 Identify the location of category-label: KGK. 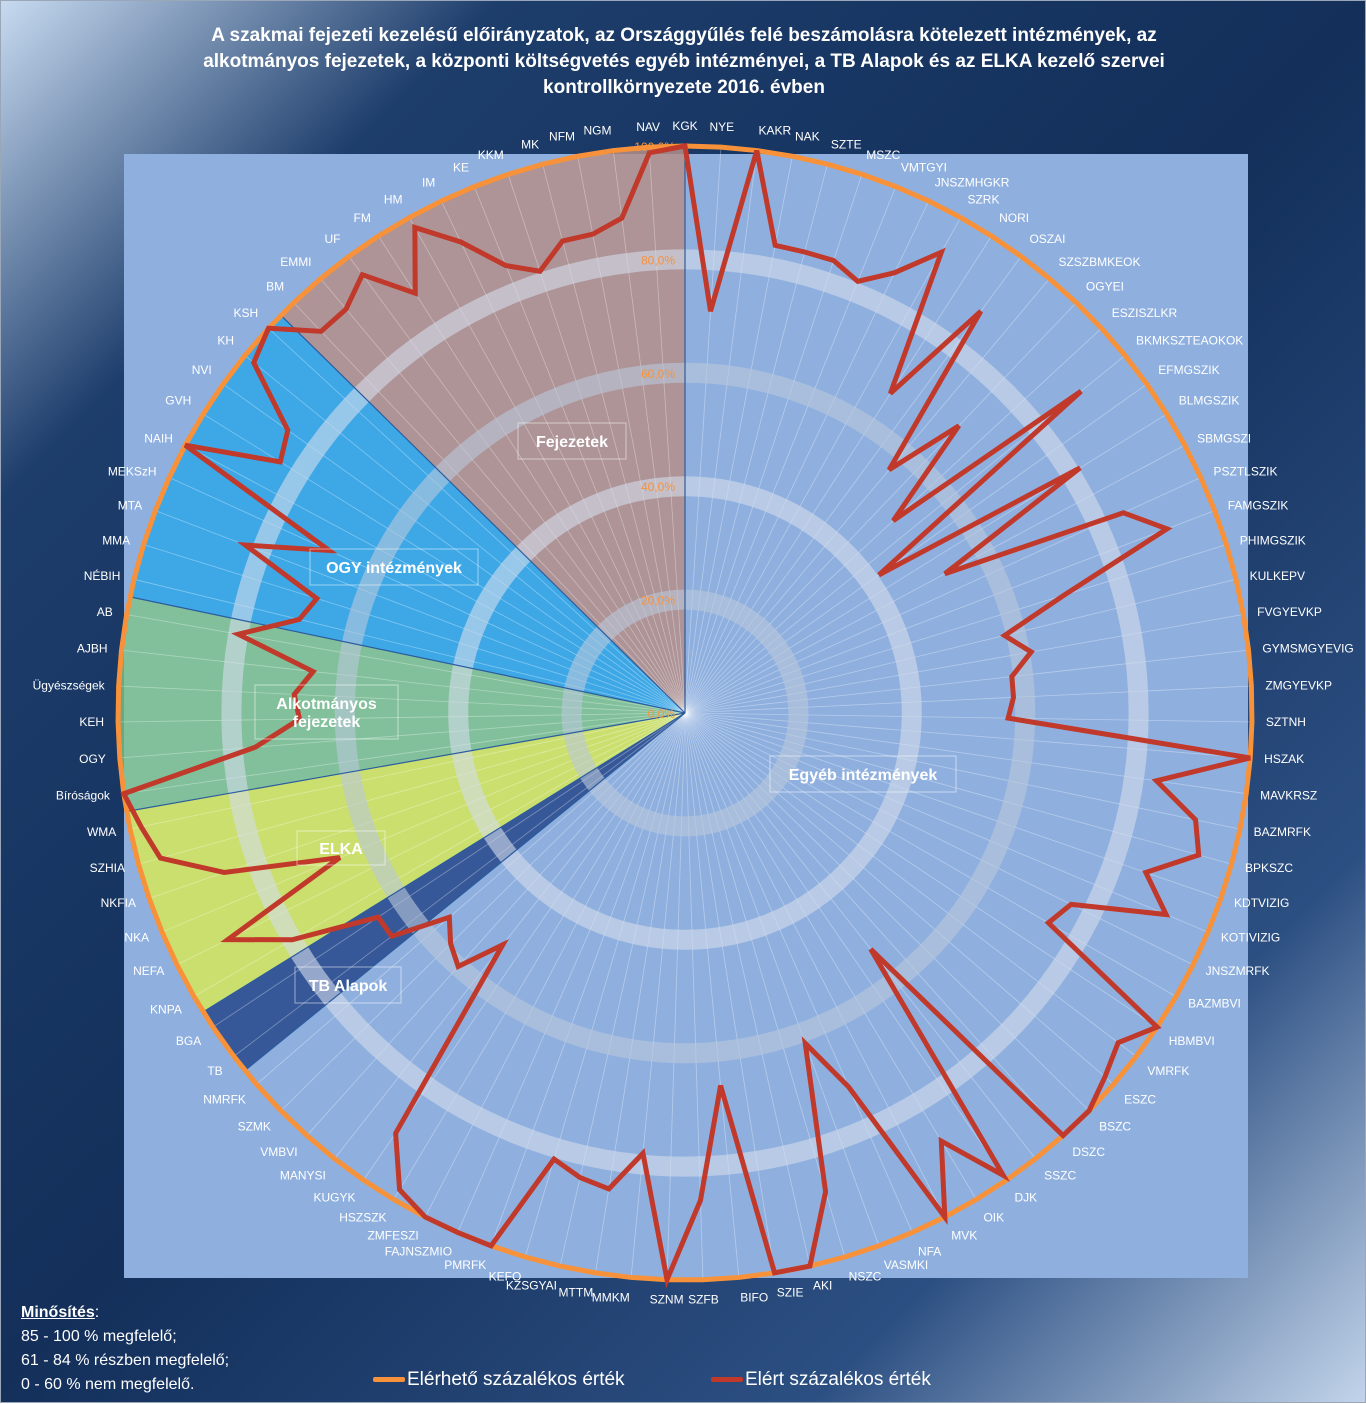
(684, 126).